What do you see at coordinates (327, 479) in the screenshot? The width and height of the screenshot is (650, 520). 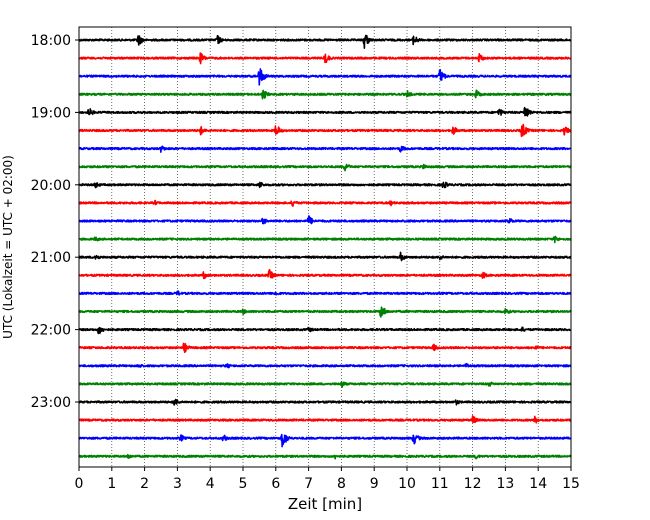 I see `x-axis: 0 1 2 3 4 5 6 7 8 9 10 11 12 13 14 15` at bounding box center [327, 479].